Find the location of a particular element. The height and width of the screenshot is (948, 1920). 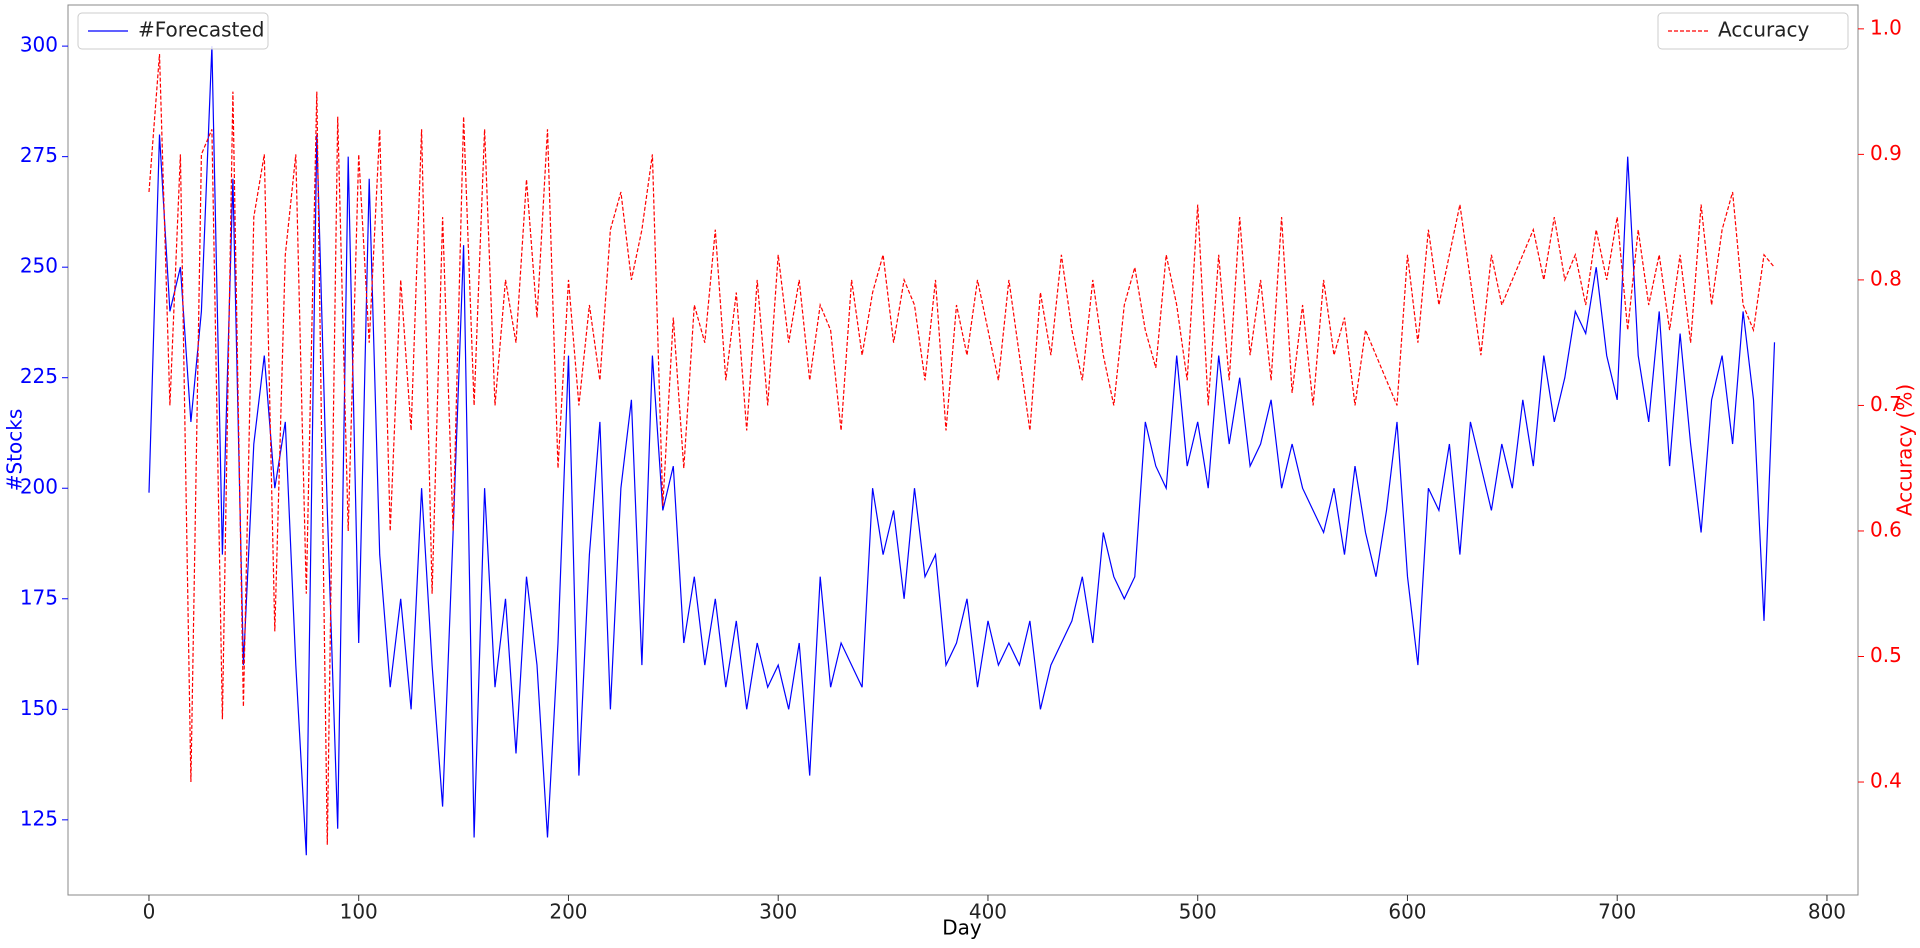

y2-axis-label: Accuracy (%) is located at coordinates (1905, 450).